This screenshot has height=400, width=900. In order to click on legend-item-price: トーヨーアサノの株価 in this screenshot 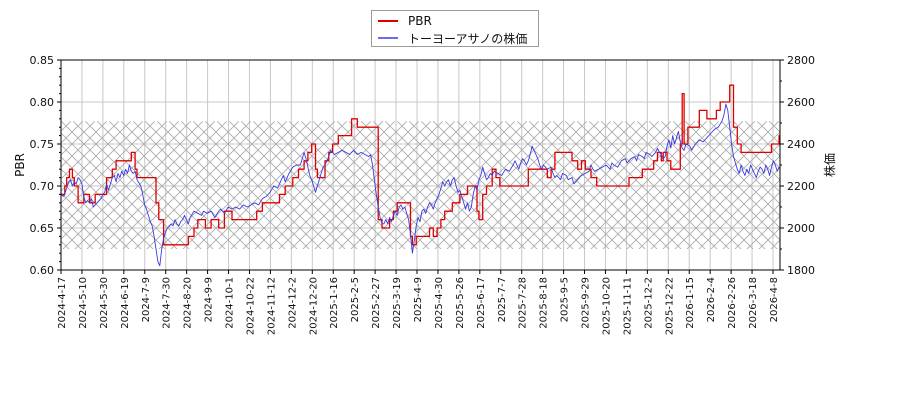, I will do `click(452, 38)`.